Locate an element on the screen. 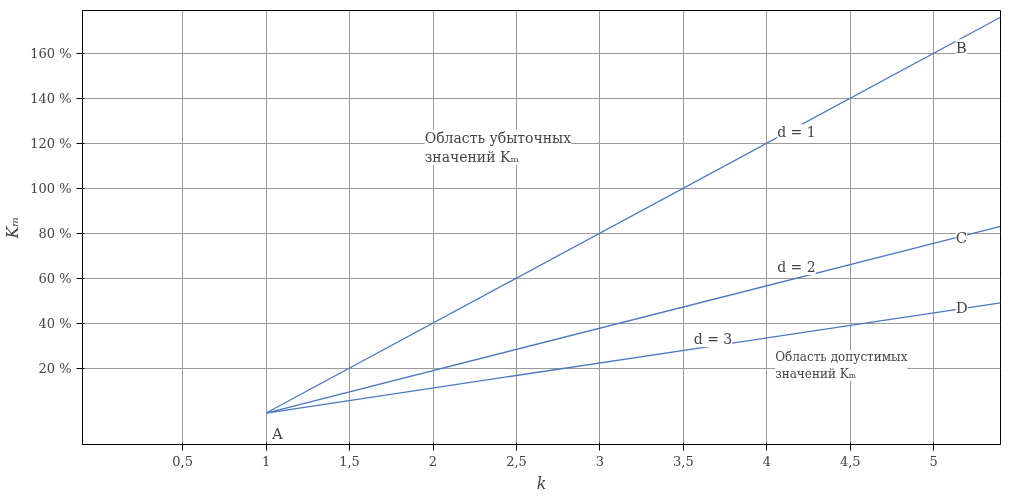 The width and height of the screenshot is (1033, 503). x-tick-label: 5 is located at coordinates (933, 461).